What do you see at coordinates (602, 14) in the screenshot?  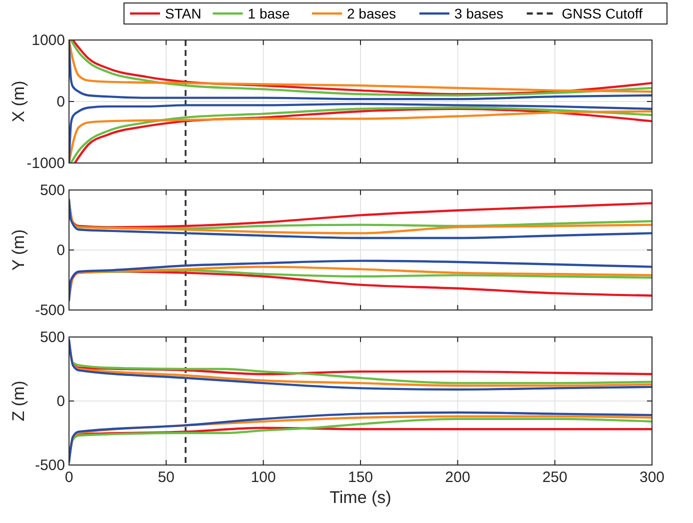 I see `legend-label: GNSS Cutoff` at bounding box center [602, 14].